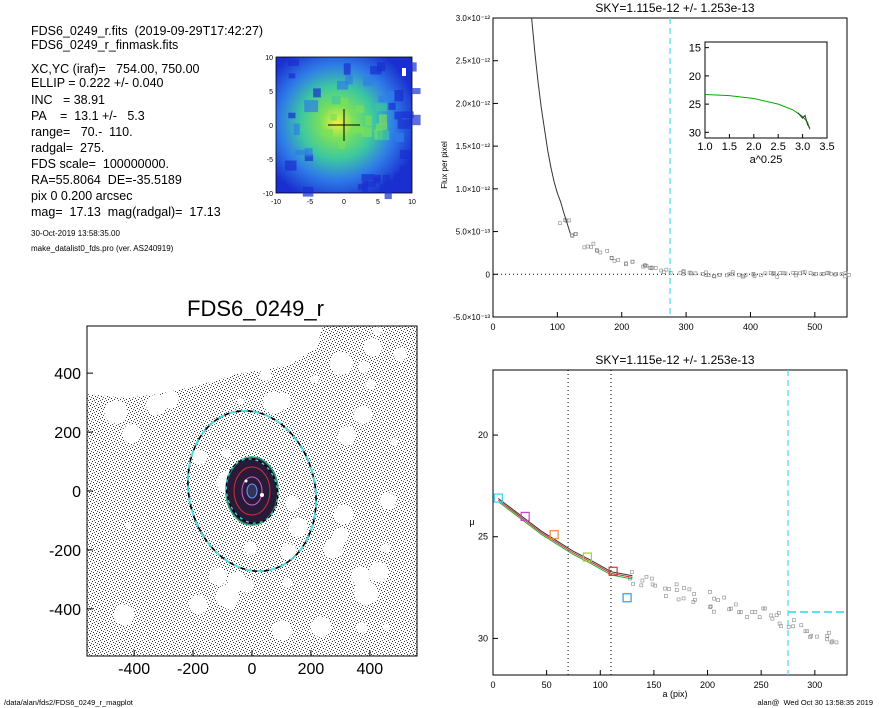 Image resolution: width=885 pixels, height=708 pixels. What do you see at coordinates (276, 202) in the screenshot?
I see `thumbnail-xtick: -10` at bounding box center [276, 202].